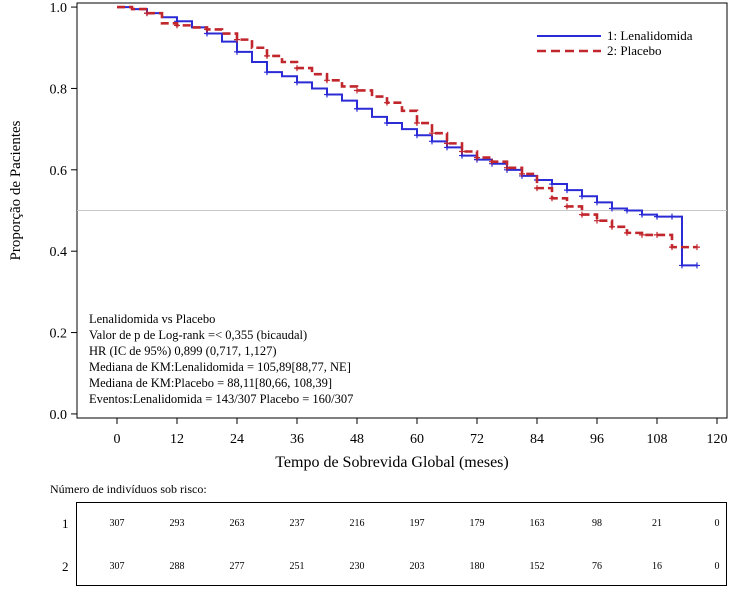 The image size is (737, 595). Describe the element at coordinates (177, 439) in the screenshot. I see `x-tick-label: 12` at that location.